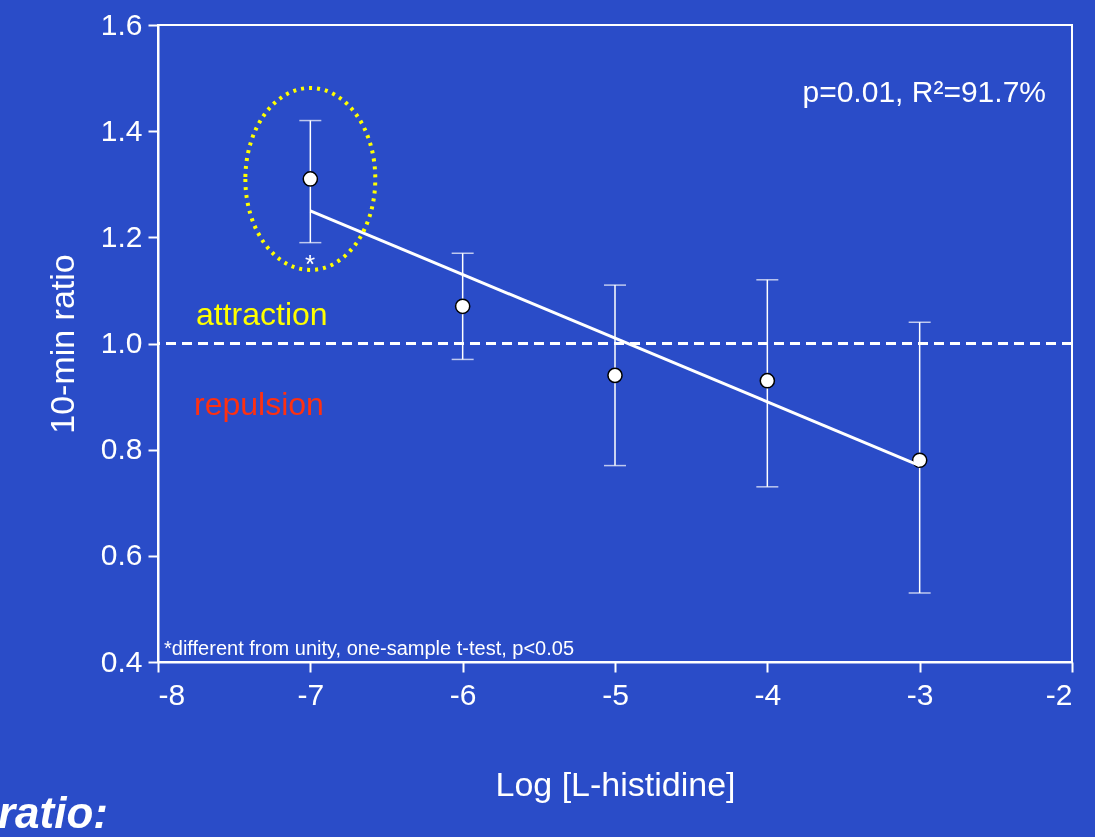  I want to click on y-tick-label: 1.6, so click(121, 24).